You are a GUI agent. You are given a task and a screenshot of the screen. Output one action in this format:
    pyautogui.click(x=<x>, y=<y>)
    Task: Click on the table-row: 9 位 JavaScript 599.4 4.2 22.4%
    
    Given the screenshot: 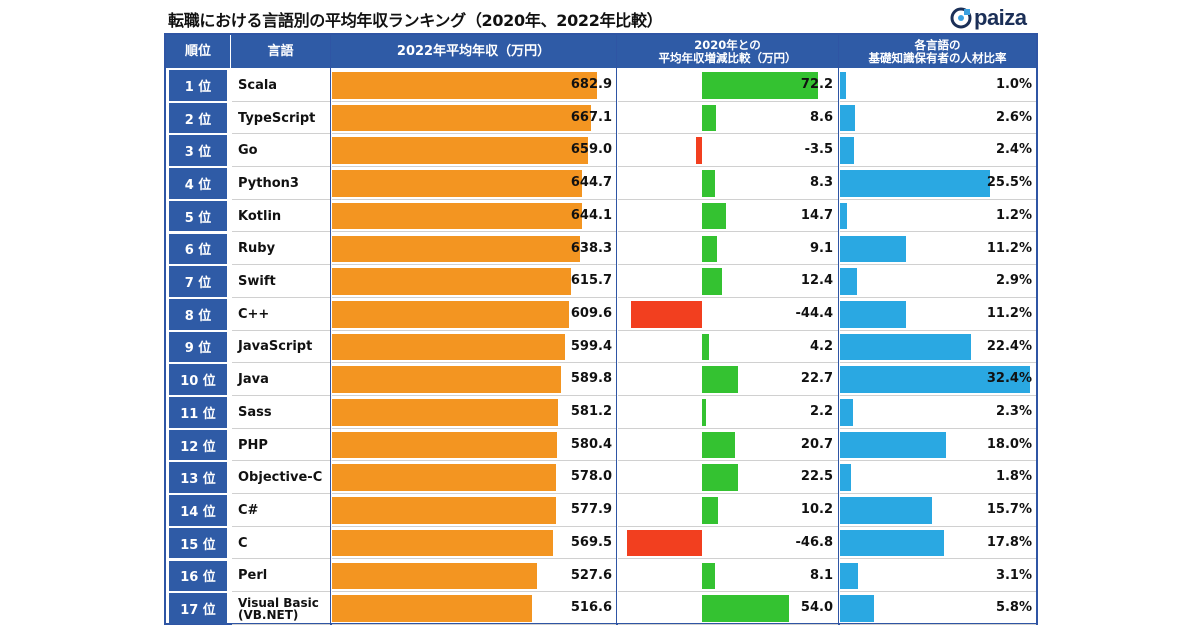 What is the action you would take?
    pyautogui.click(x=601, y=347)
    